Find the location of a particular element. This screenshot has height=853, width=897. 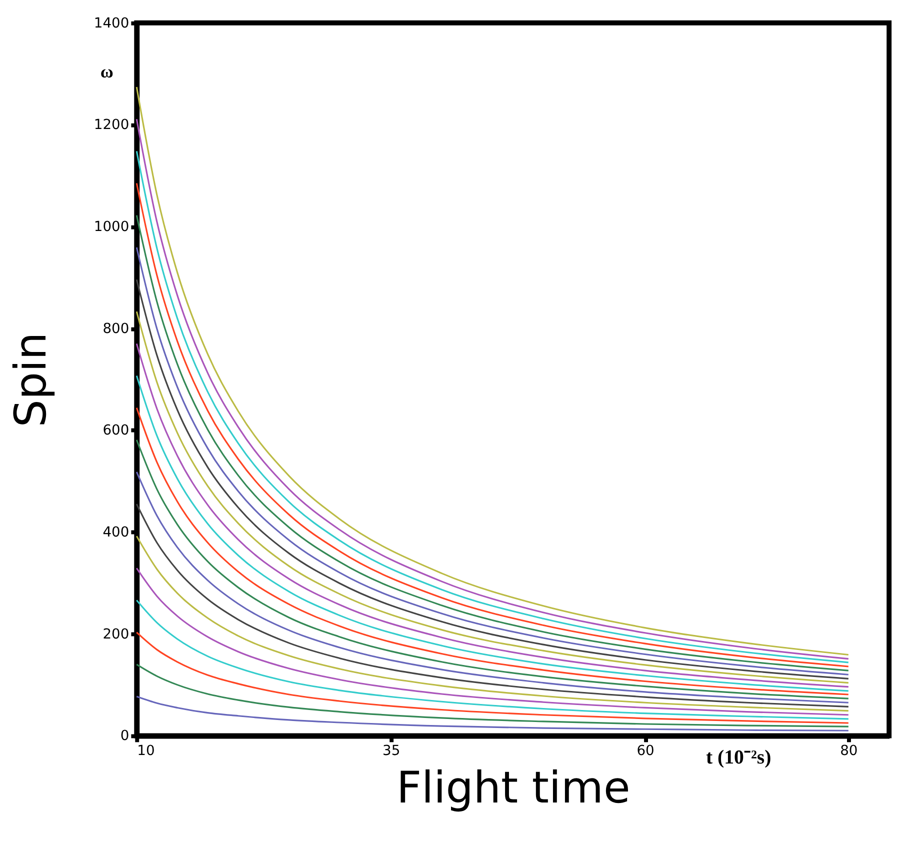

y-tick-label: 0 is located at coordinates (125, 736).